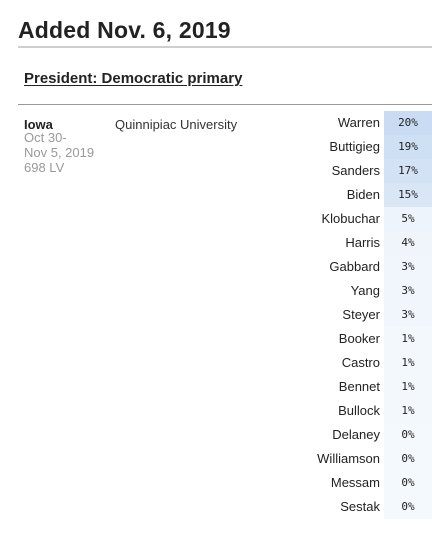 The height and width of the screenshot is (544, 432). Describe the element at coordinates (359, 410) in the screenshot. I see `candidate-name: Bullock` at that location.